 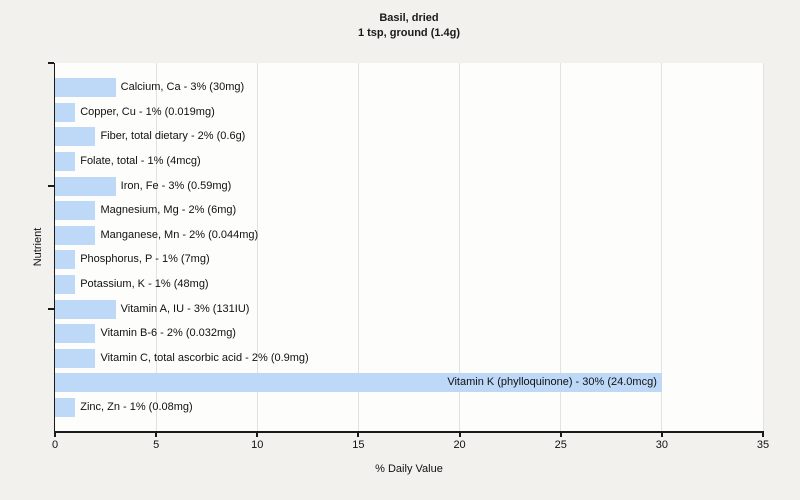 What do you see at coordinates (409, 432) in the screenshot?
I see `x-axis-line` at bounding box center [409, 432].